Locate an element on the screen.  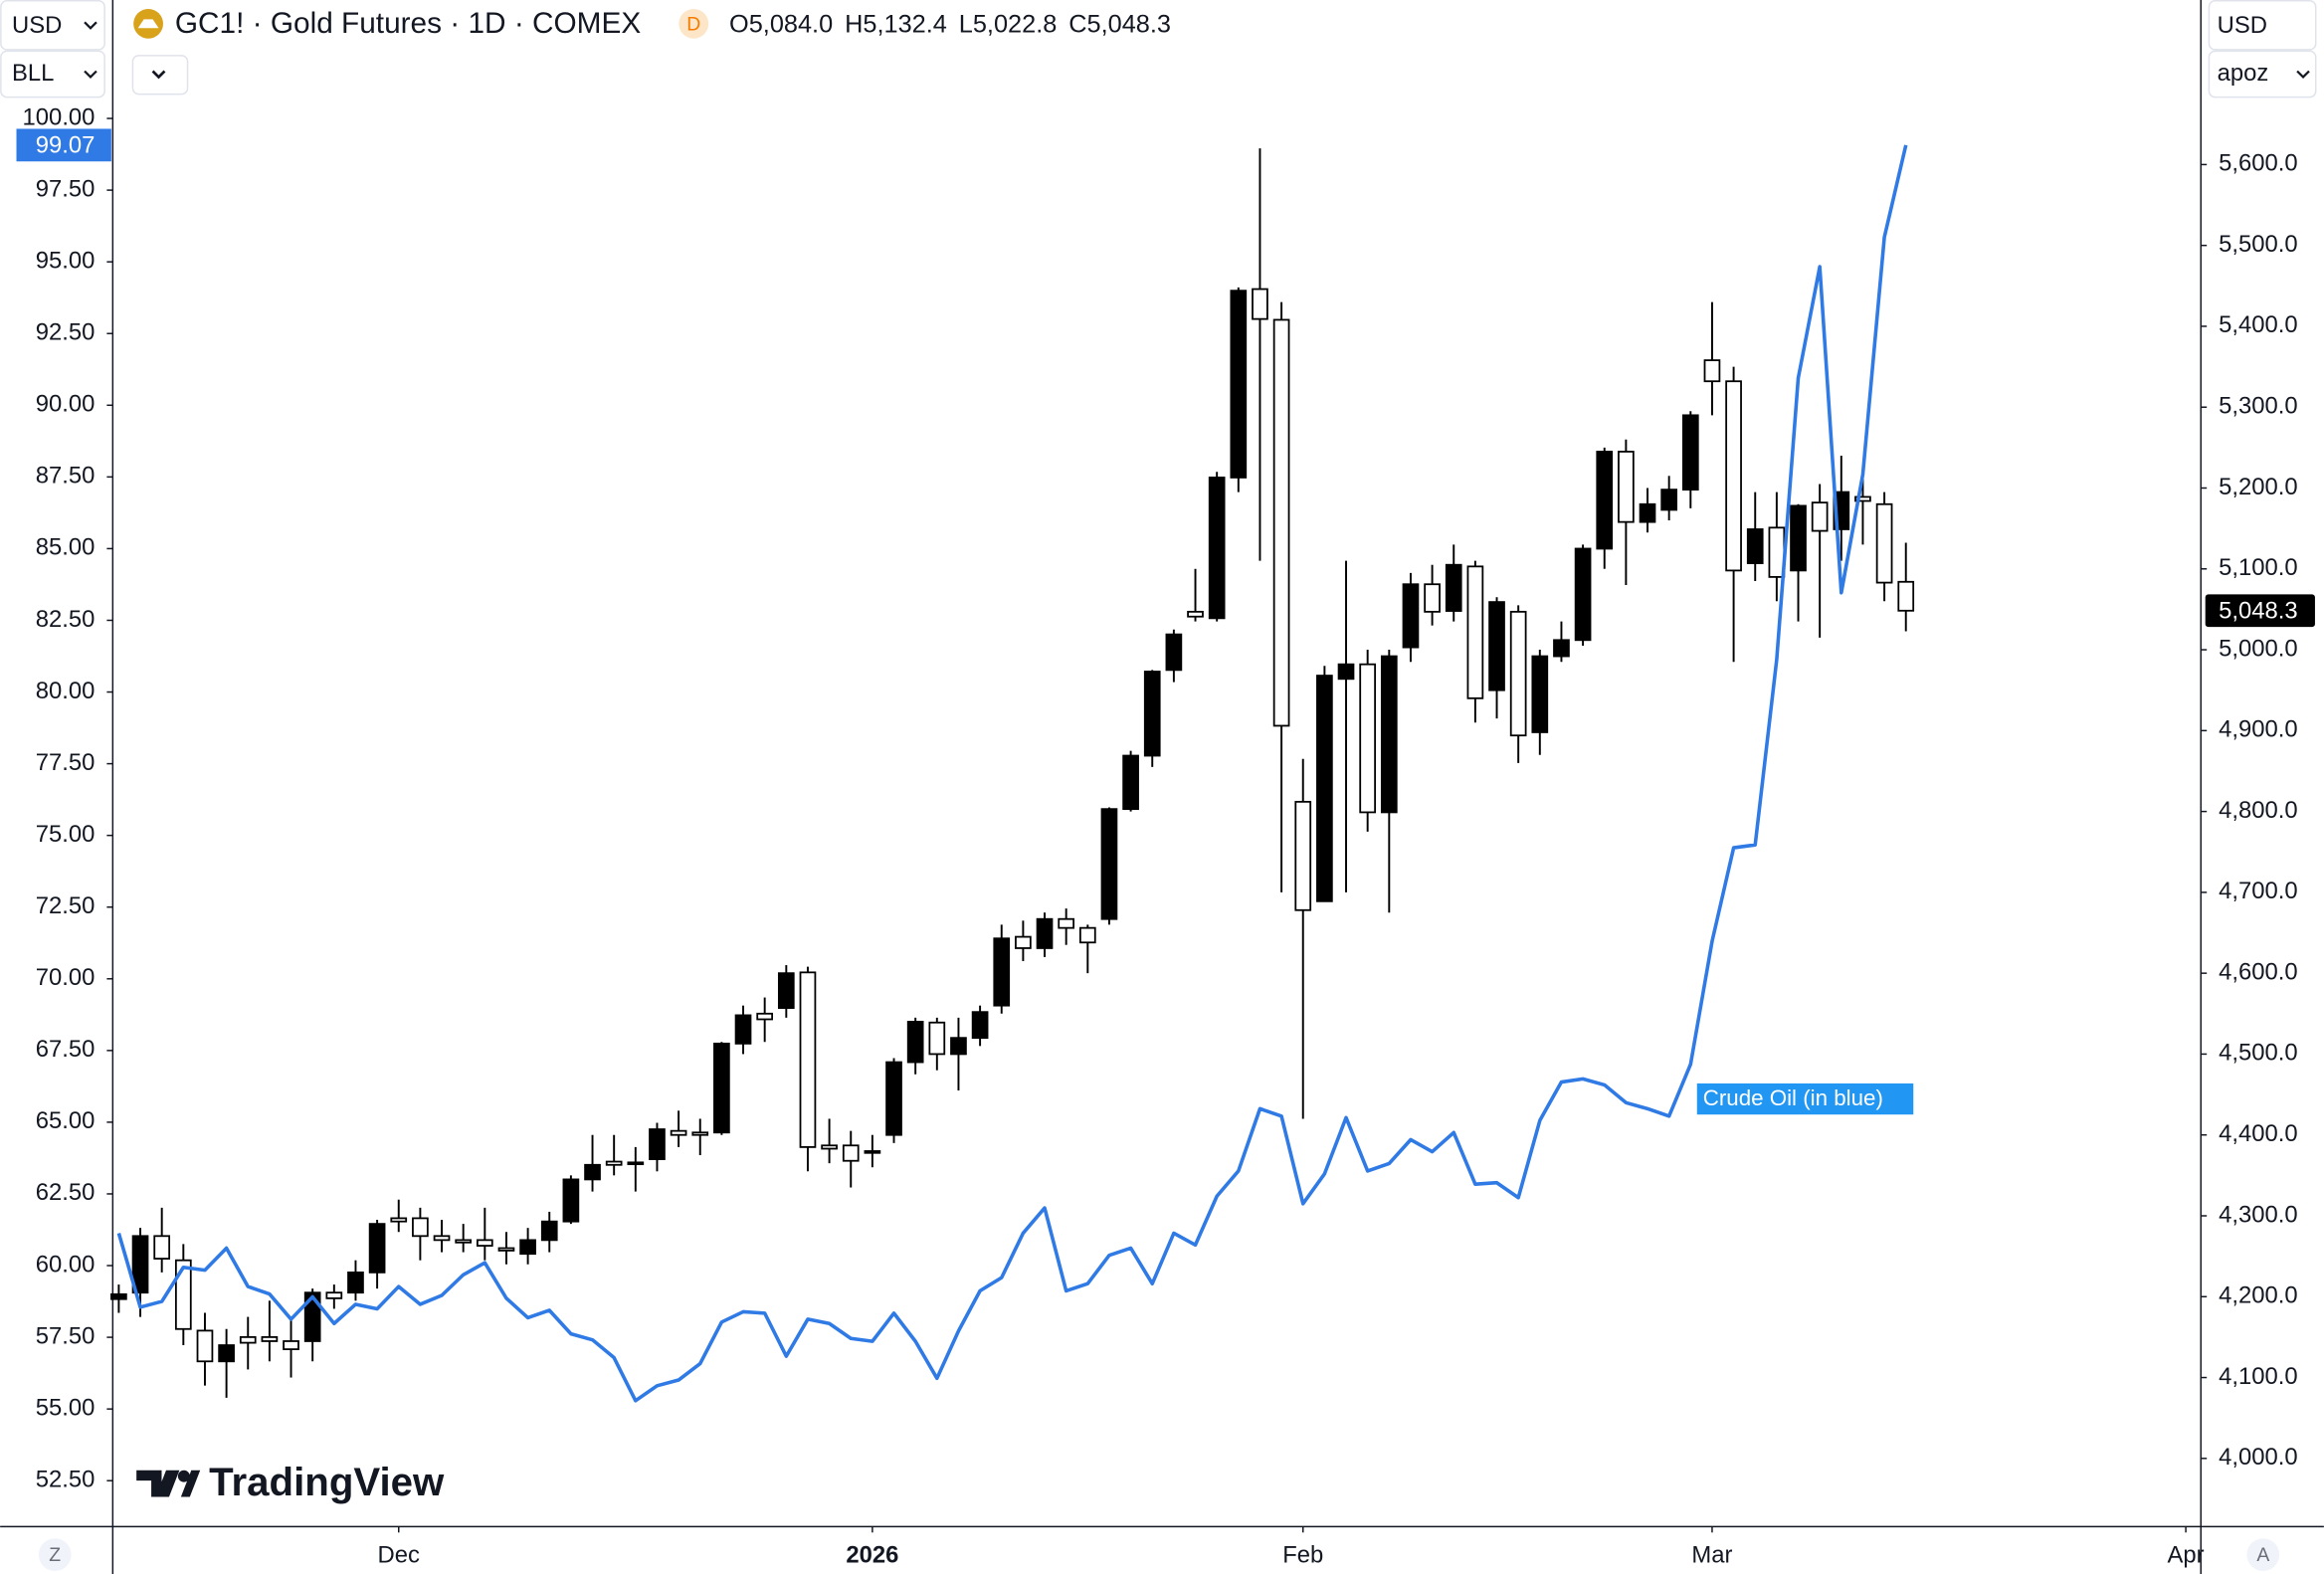
chevron is located at coordinates (91, 25).